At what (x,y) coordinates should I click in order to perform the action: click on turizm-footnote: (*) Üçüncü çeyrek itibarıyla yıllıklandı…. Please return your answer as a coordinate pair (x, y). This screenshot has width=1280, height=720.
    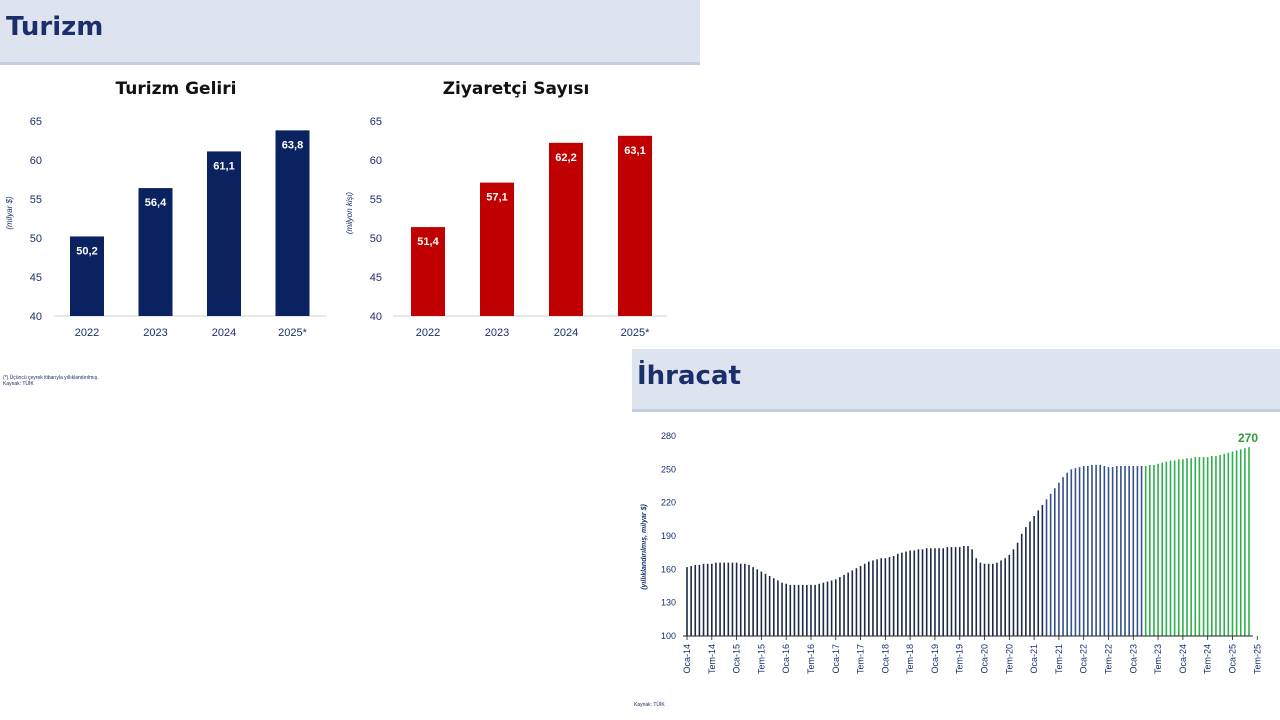
    Looking at the image, I should click on (51, 378).